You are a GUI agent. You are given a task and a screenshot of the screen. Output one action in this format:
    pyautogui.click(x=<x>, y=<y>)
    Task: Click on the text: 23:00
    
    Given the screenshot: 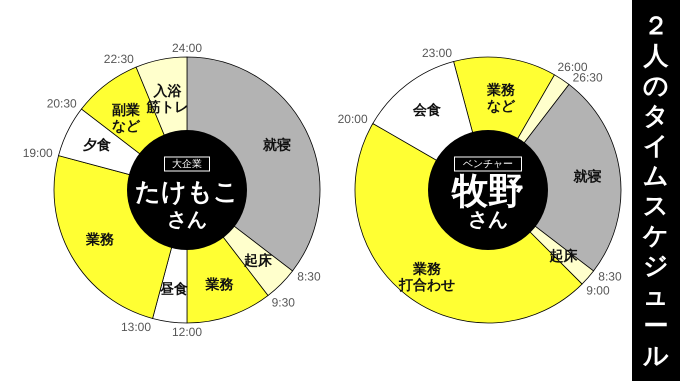 What is the action you would take?
    pyautogui.click(x=437, y=53)
    